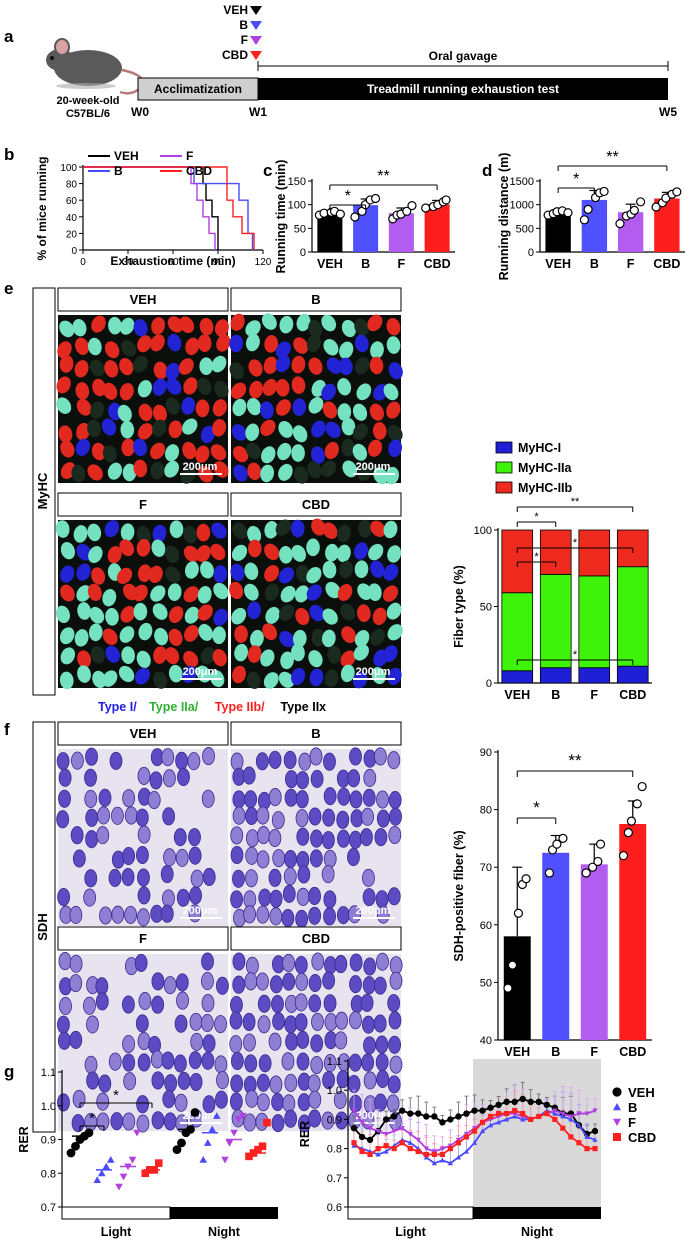 The width and height of the screenshot is (695, 1249). Describe the element at coordinates (8, 288) in the screenshot. I see `panel-letter-e: e` at that location.